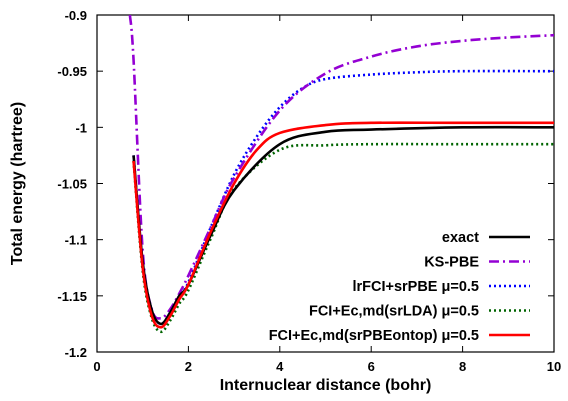  What do you see at coordinates (462, 366) in the screenshot?
I see `x-tick-label: 8` at bounding box center [462, 366].